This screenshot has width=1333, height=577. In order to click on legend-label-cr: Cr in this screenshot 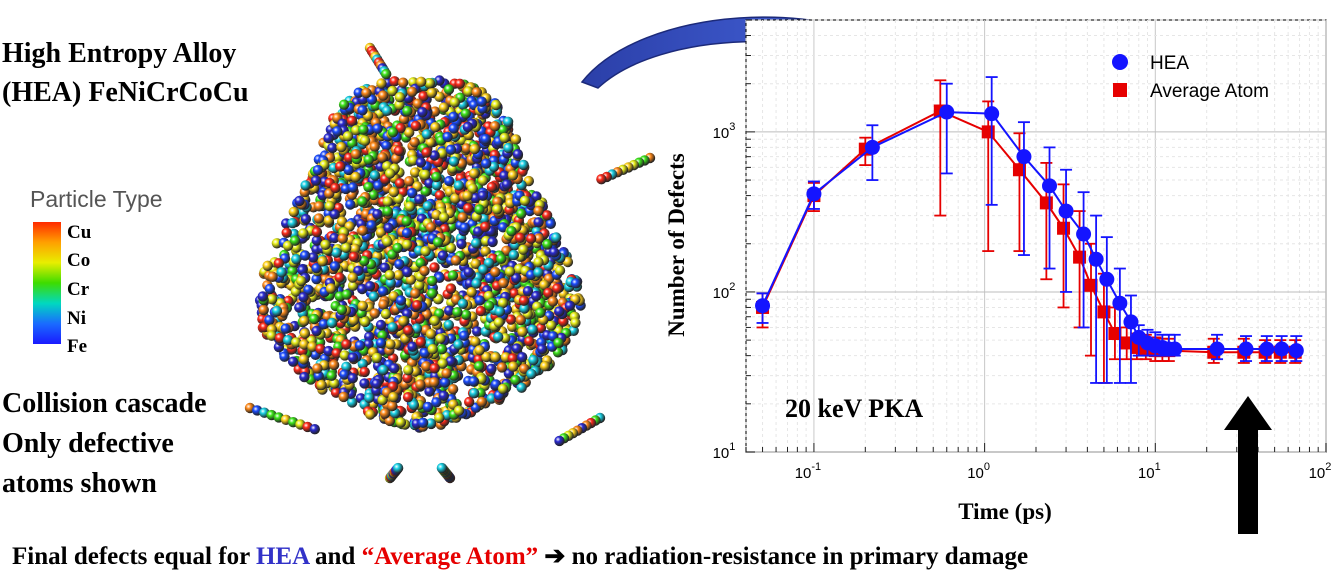, I will do `click(78, 289)`.